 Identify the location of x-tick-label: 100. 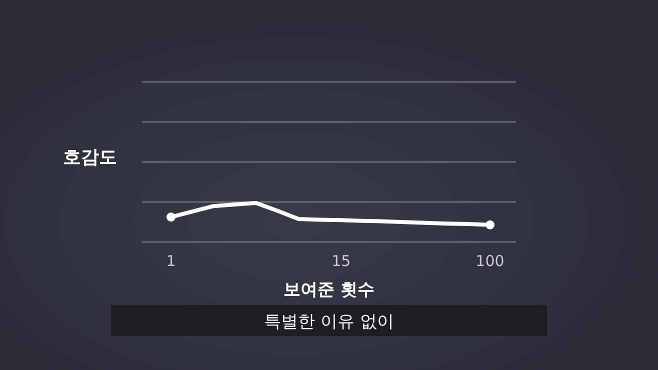
(490, 261).